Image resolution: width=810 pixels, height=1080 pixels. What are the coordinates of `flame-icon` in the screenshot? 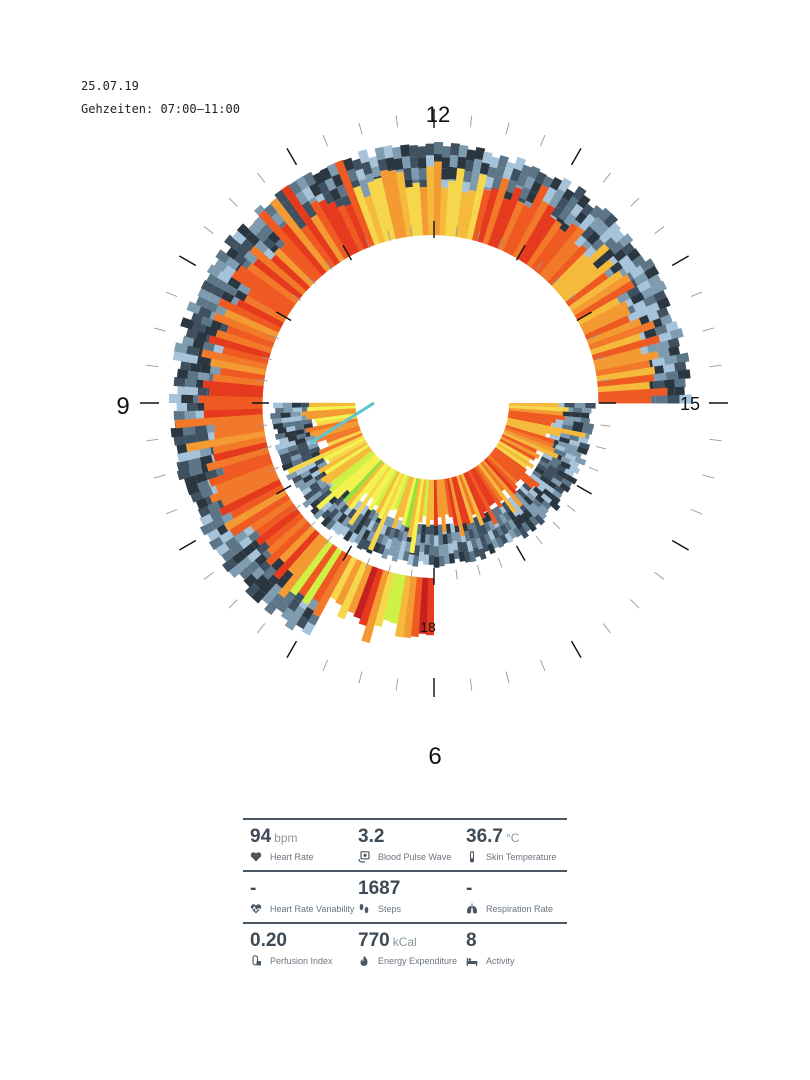 It's located at (364, 960).